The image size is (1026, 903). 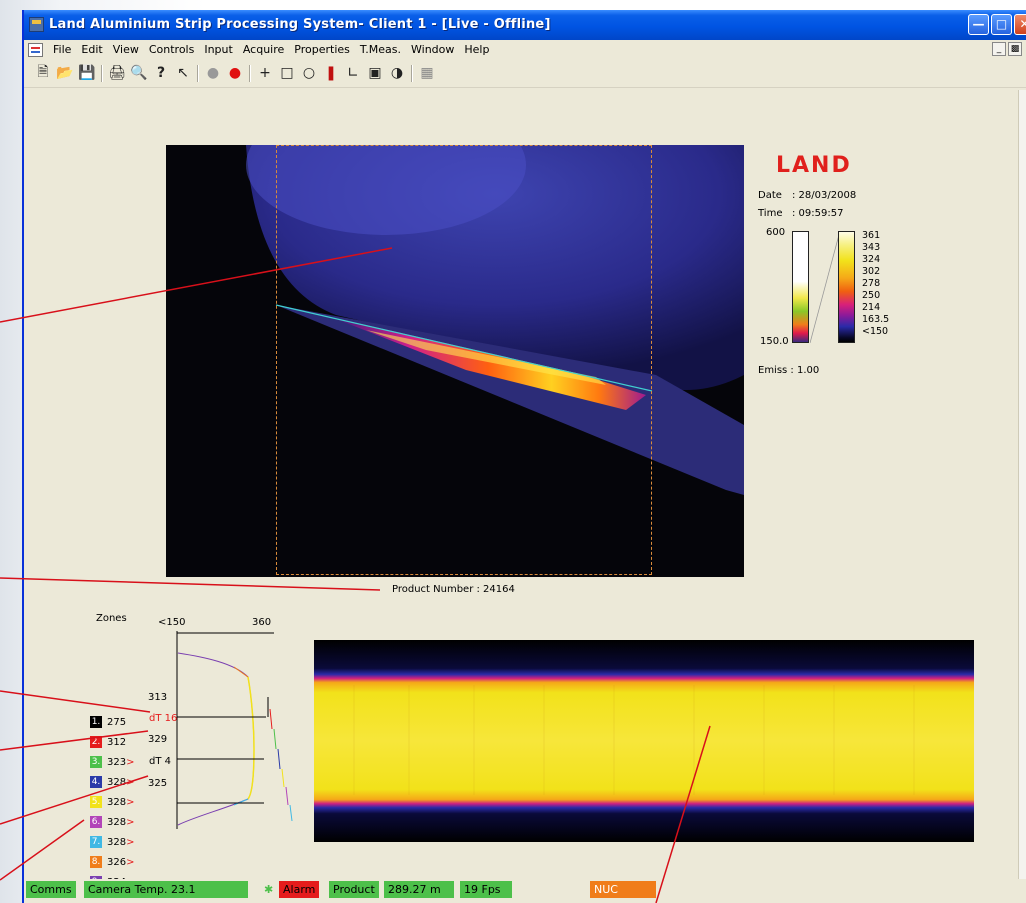 What do you see at coordinates (96, 842) in the screenshot?
I see `zone-number-badge: 7.` at bounding box center [96, 842].